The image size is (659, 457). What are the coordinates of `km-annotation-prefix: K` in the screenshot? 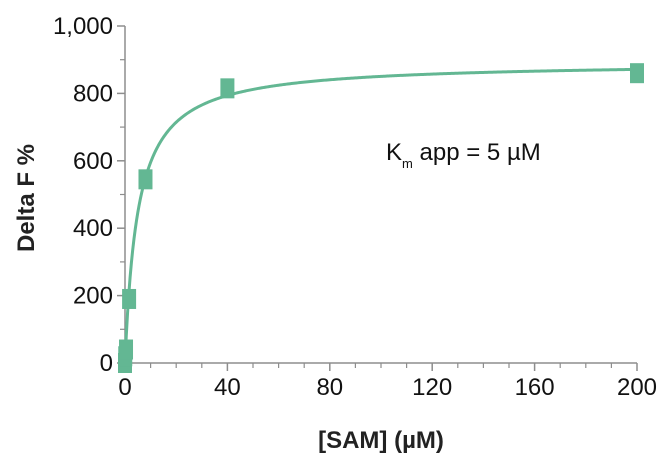 It's located at (394, 152).